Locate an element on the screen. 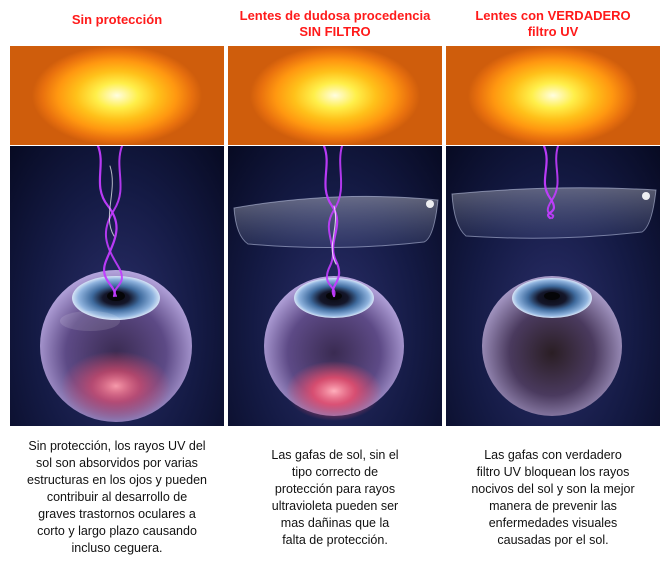 Image resolution: width=660 pixels, height=566 pixels. panel-title-text: Sin protección is located at coordinates (117, 19).